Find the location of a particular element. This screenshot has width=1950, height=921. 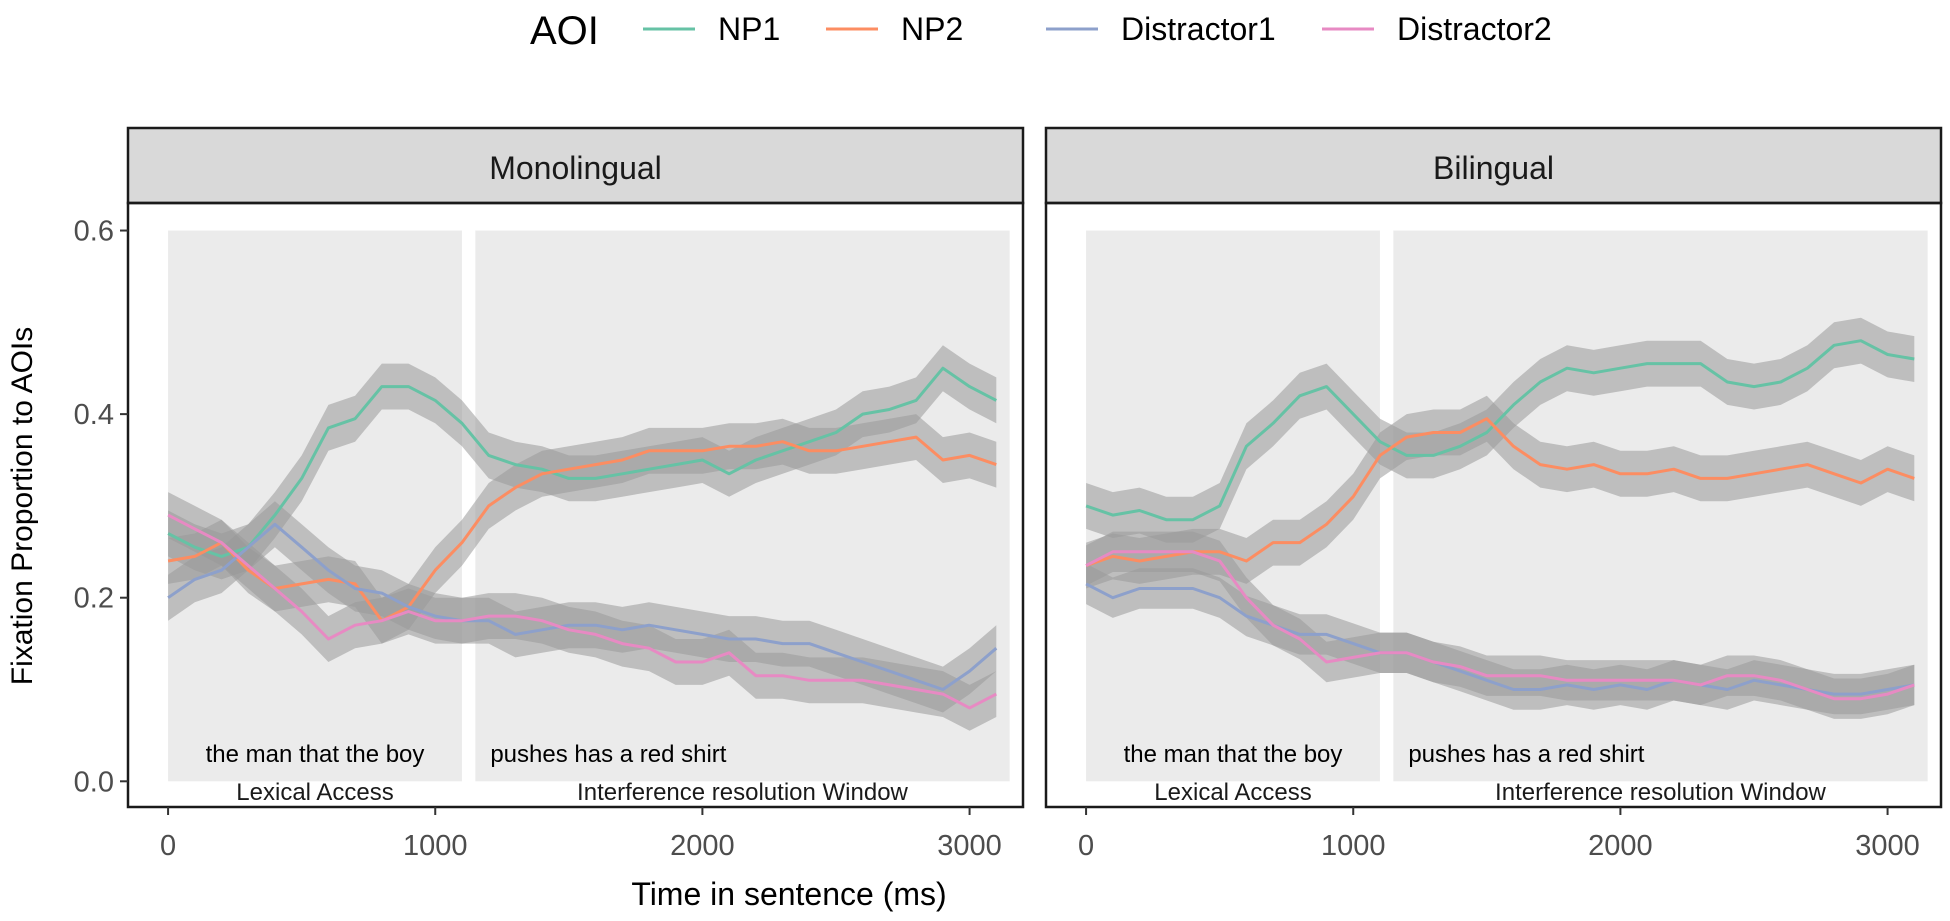

x-axis-title: Time in sentence (ms) is located at coordinates (788, 894).